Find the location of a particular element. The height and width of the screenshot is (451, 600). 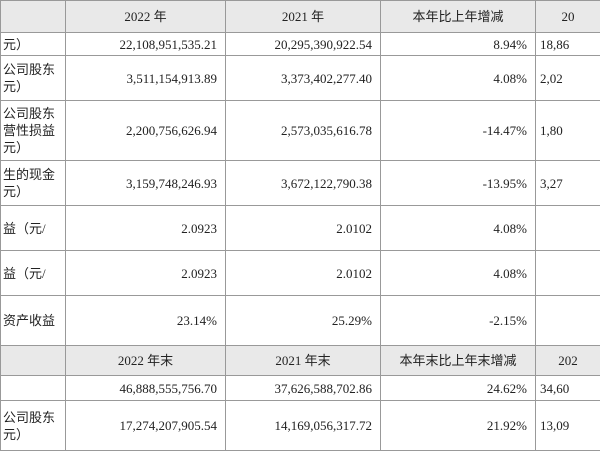

data-cell: 20,295,390,922.54 is located at coordinates (303, 44).